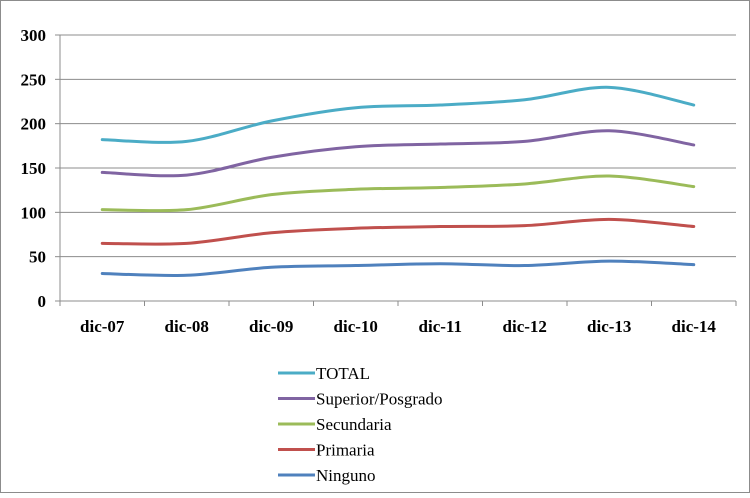 The width and height of the screenshot is (750, 498). Describe the element at coordinates (34, 35) in the screenshot. I see `y-tick-label: 300` at that location.